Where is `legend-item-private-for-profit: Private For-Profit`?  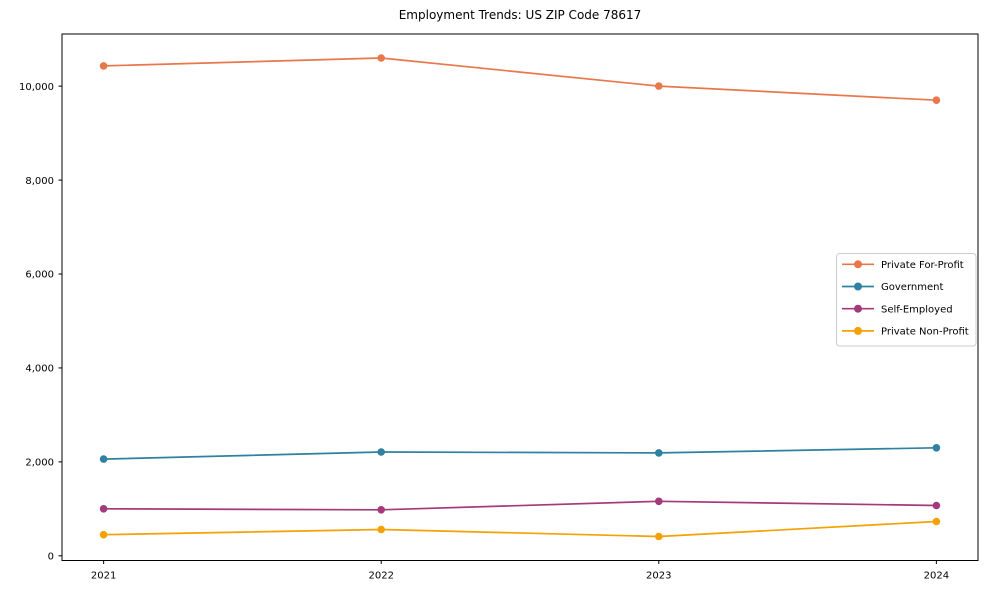
legend-item-private-for-profit: Private For-Profit is located at coordinates (903, 265).